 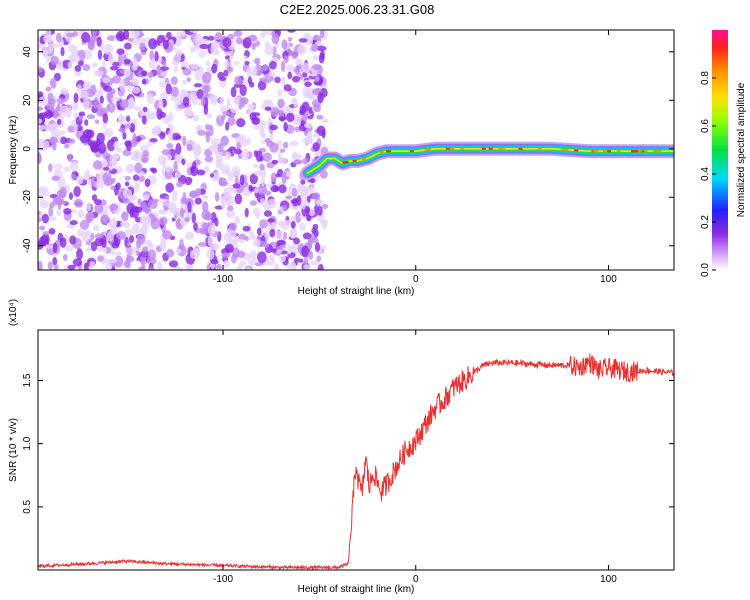 What do you see at coordinates (705, 270) in the screenshot?
I see `colorbar-tick-label: 0.0` at bounding box center [705, 270].